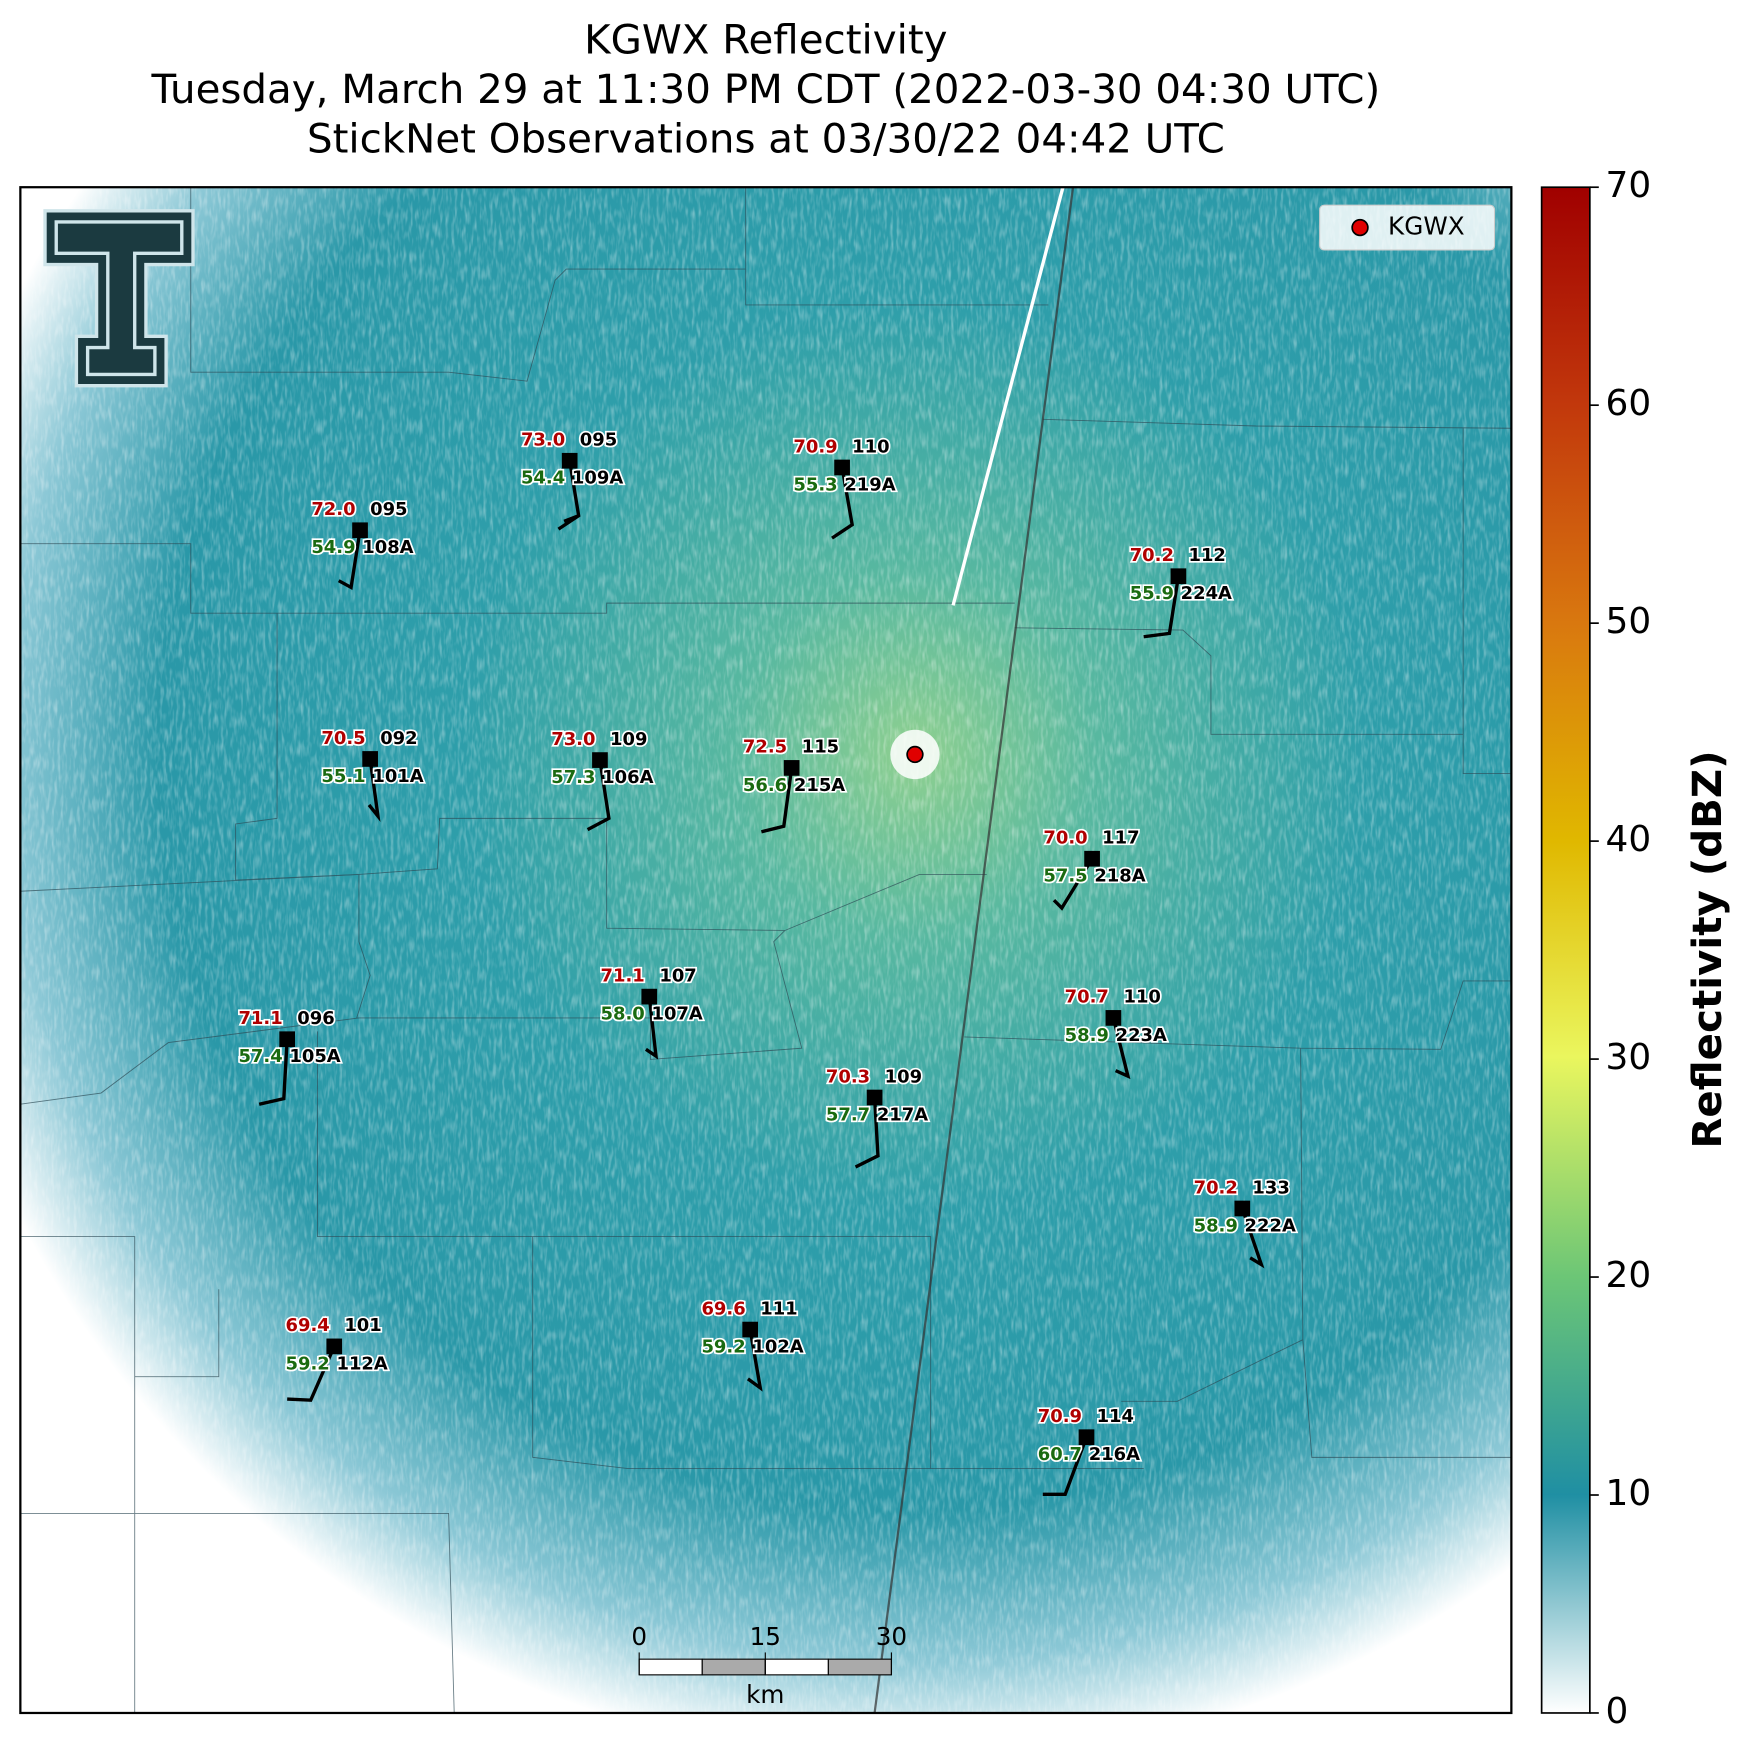 This screenshot has width=1738, height=1741. Describe the element at coordinates (343, 738) in the screenshot. I see `temperature: 70.5` at that location.